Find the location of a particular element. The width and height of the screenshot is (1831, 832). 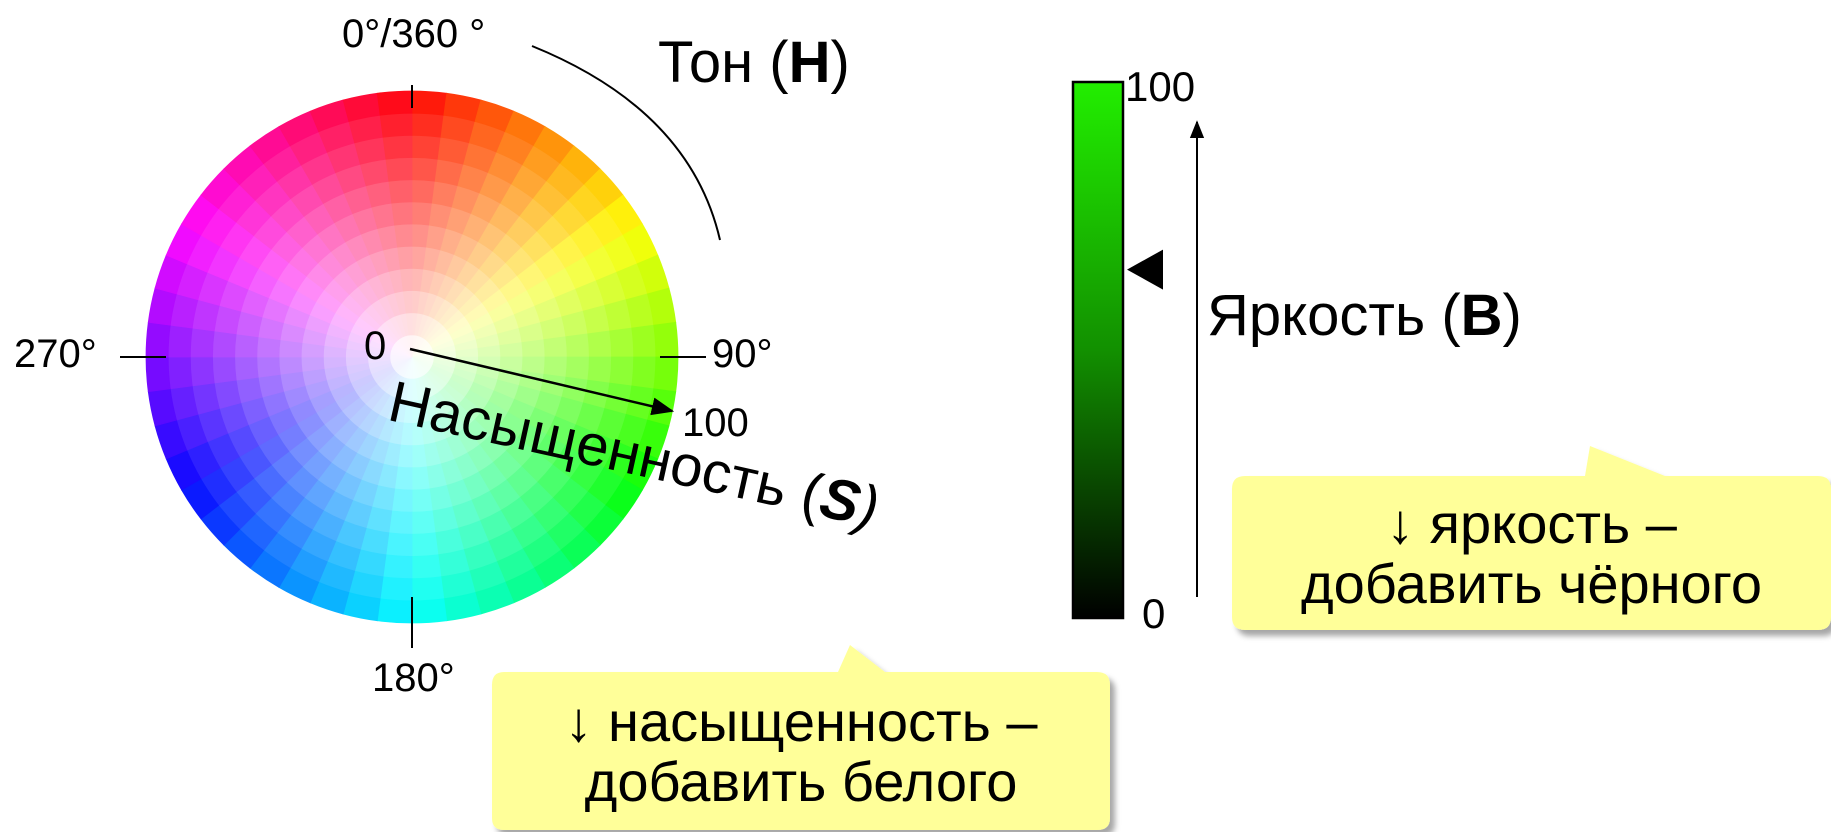

hue-label-right: 90° is located at coordinates (742, 354).